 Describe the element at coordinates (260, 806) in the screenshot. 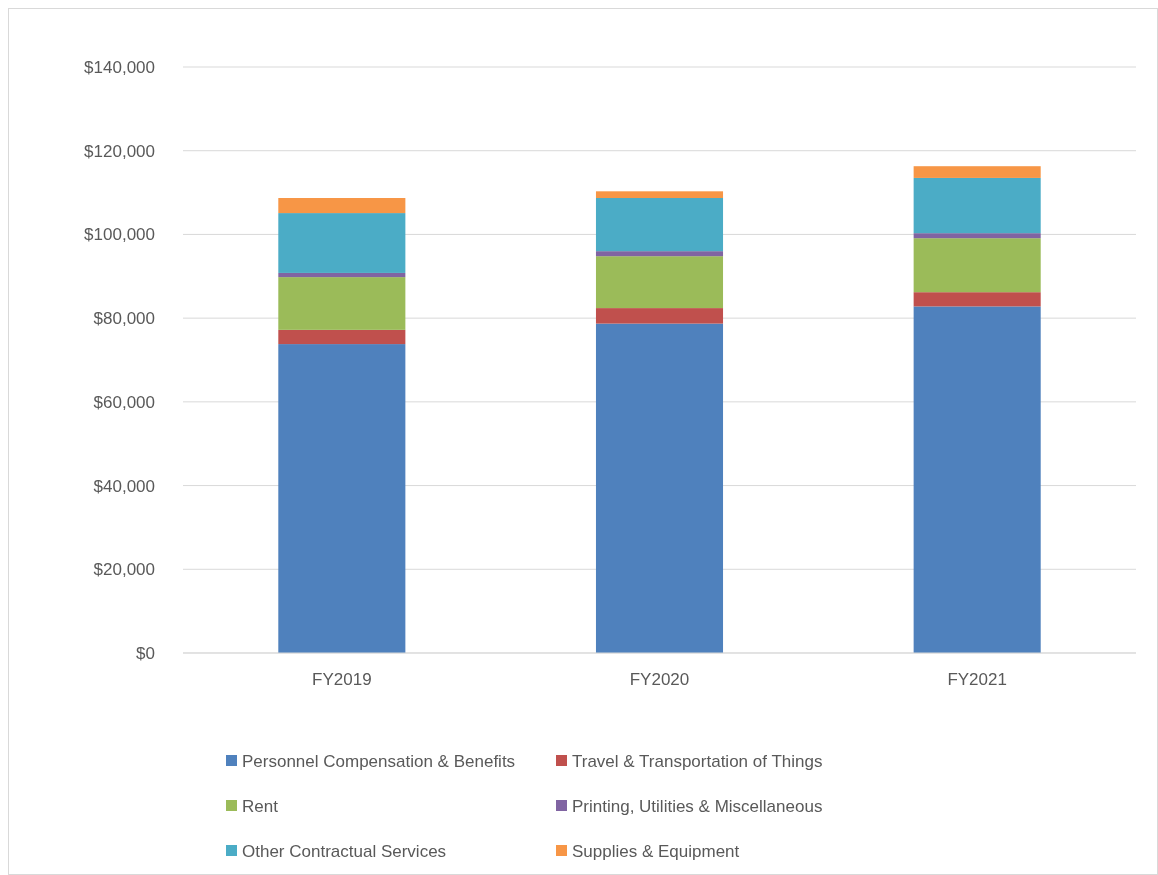

I see `legend-label: Rent` at that location.